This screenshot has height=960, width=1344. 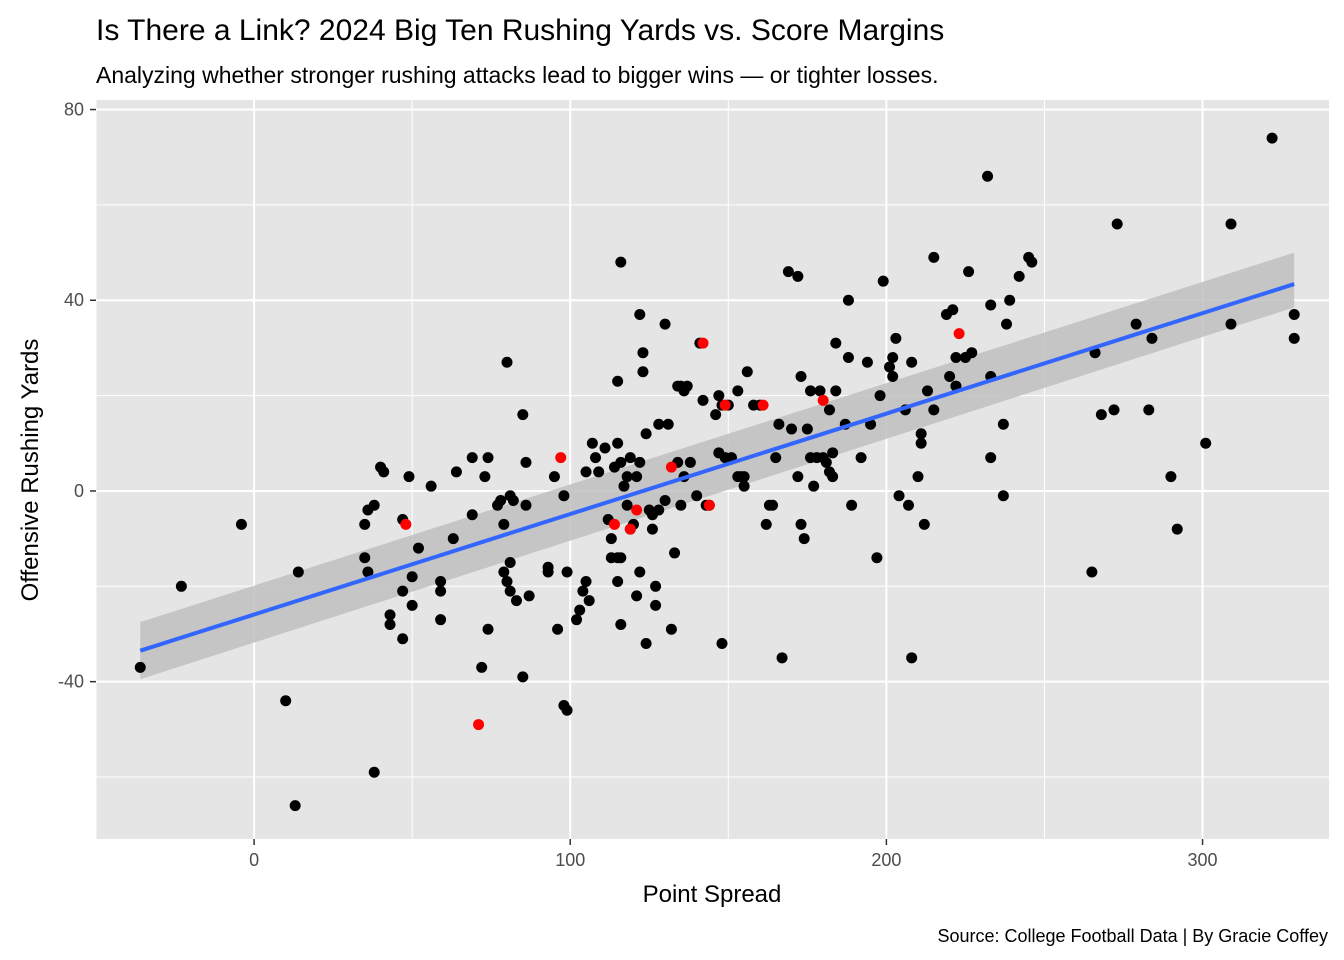 I want to click on x-tick-label: 100, so click(x=570, y=860).